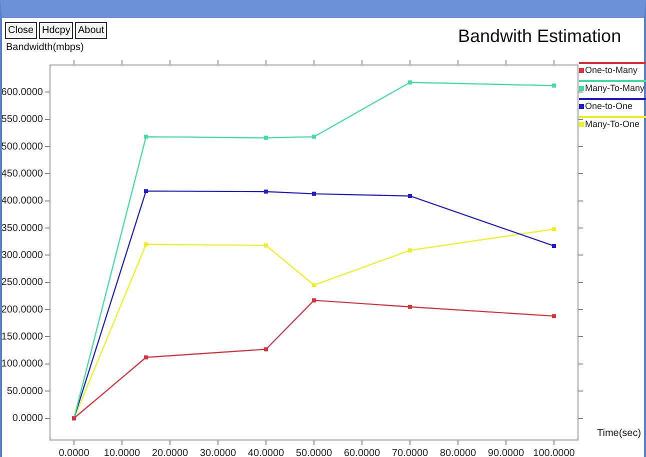 This screenshot has width=646, height=457. I want to click on y-tick-label: 250.0000, so click(22, 282).